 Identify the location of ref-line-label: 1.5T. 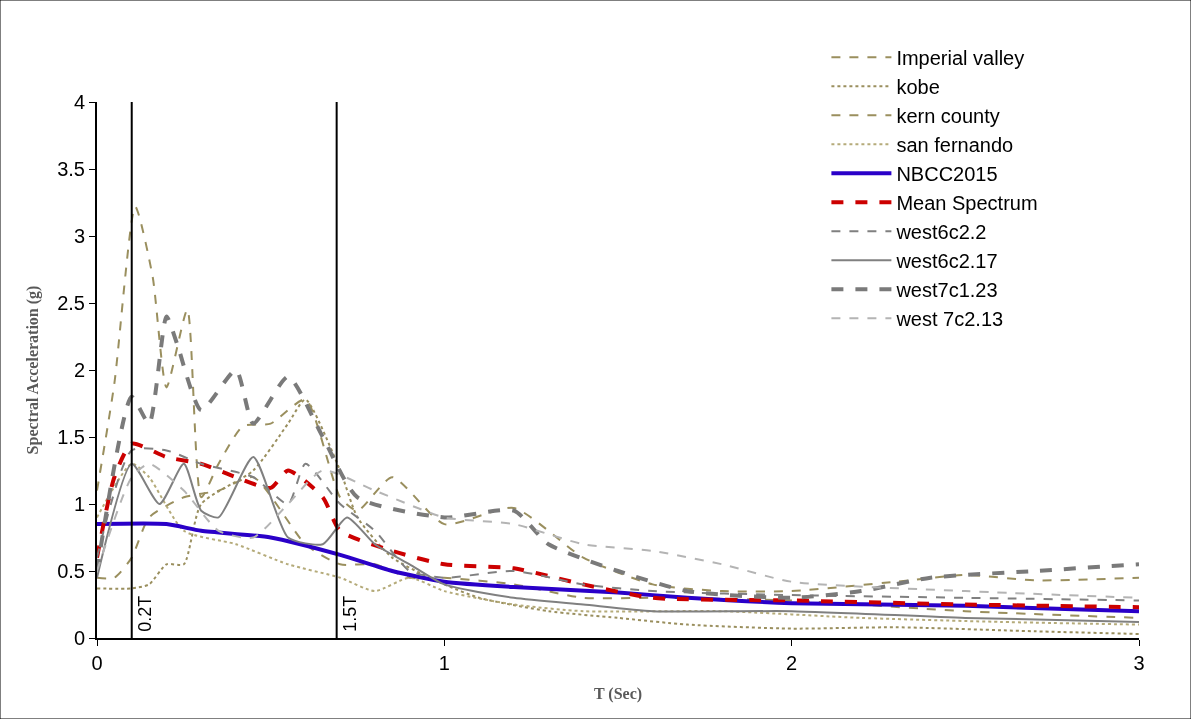
(349, 613).